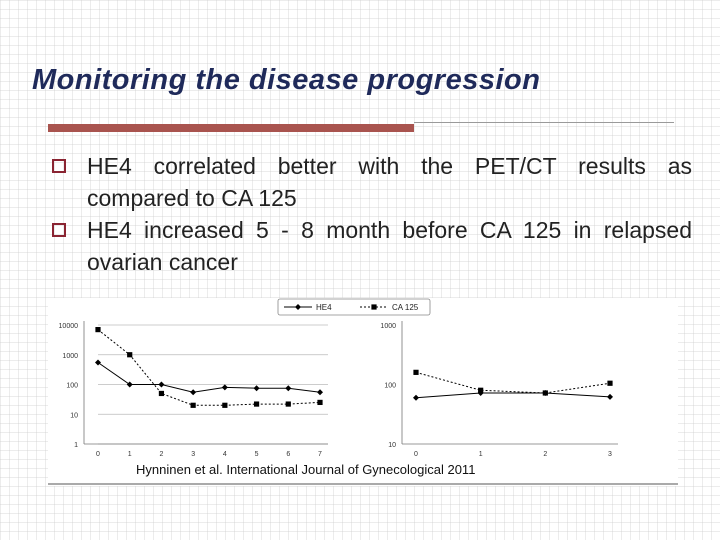 Image resolution: width=720 pixels, height=540 pixels. I want to click on legend-box, so click(354, 307).